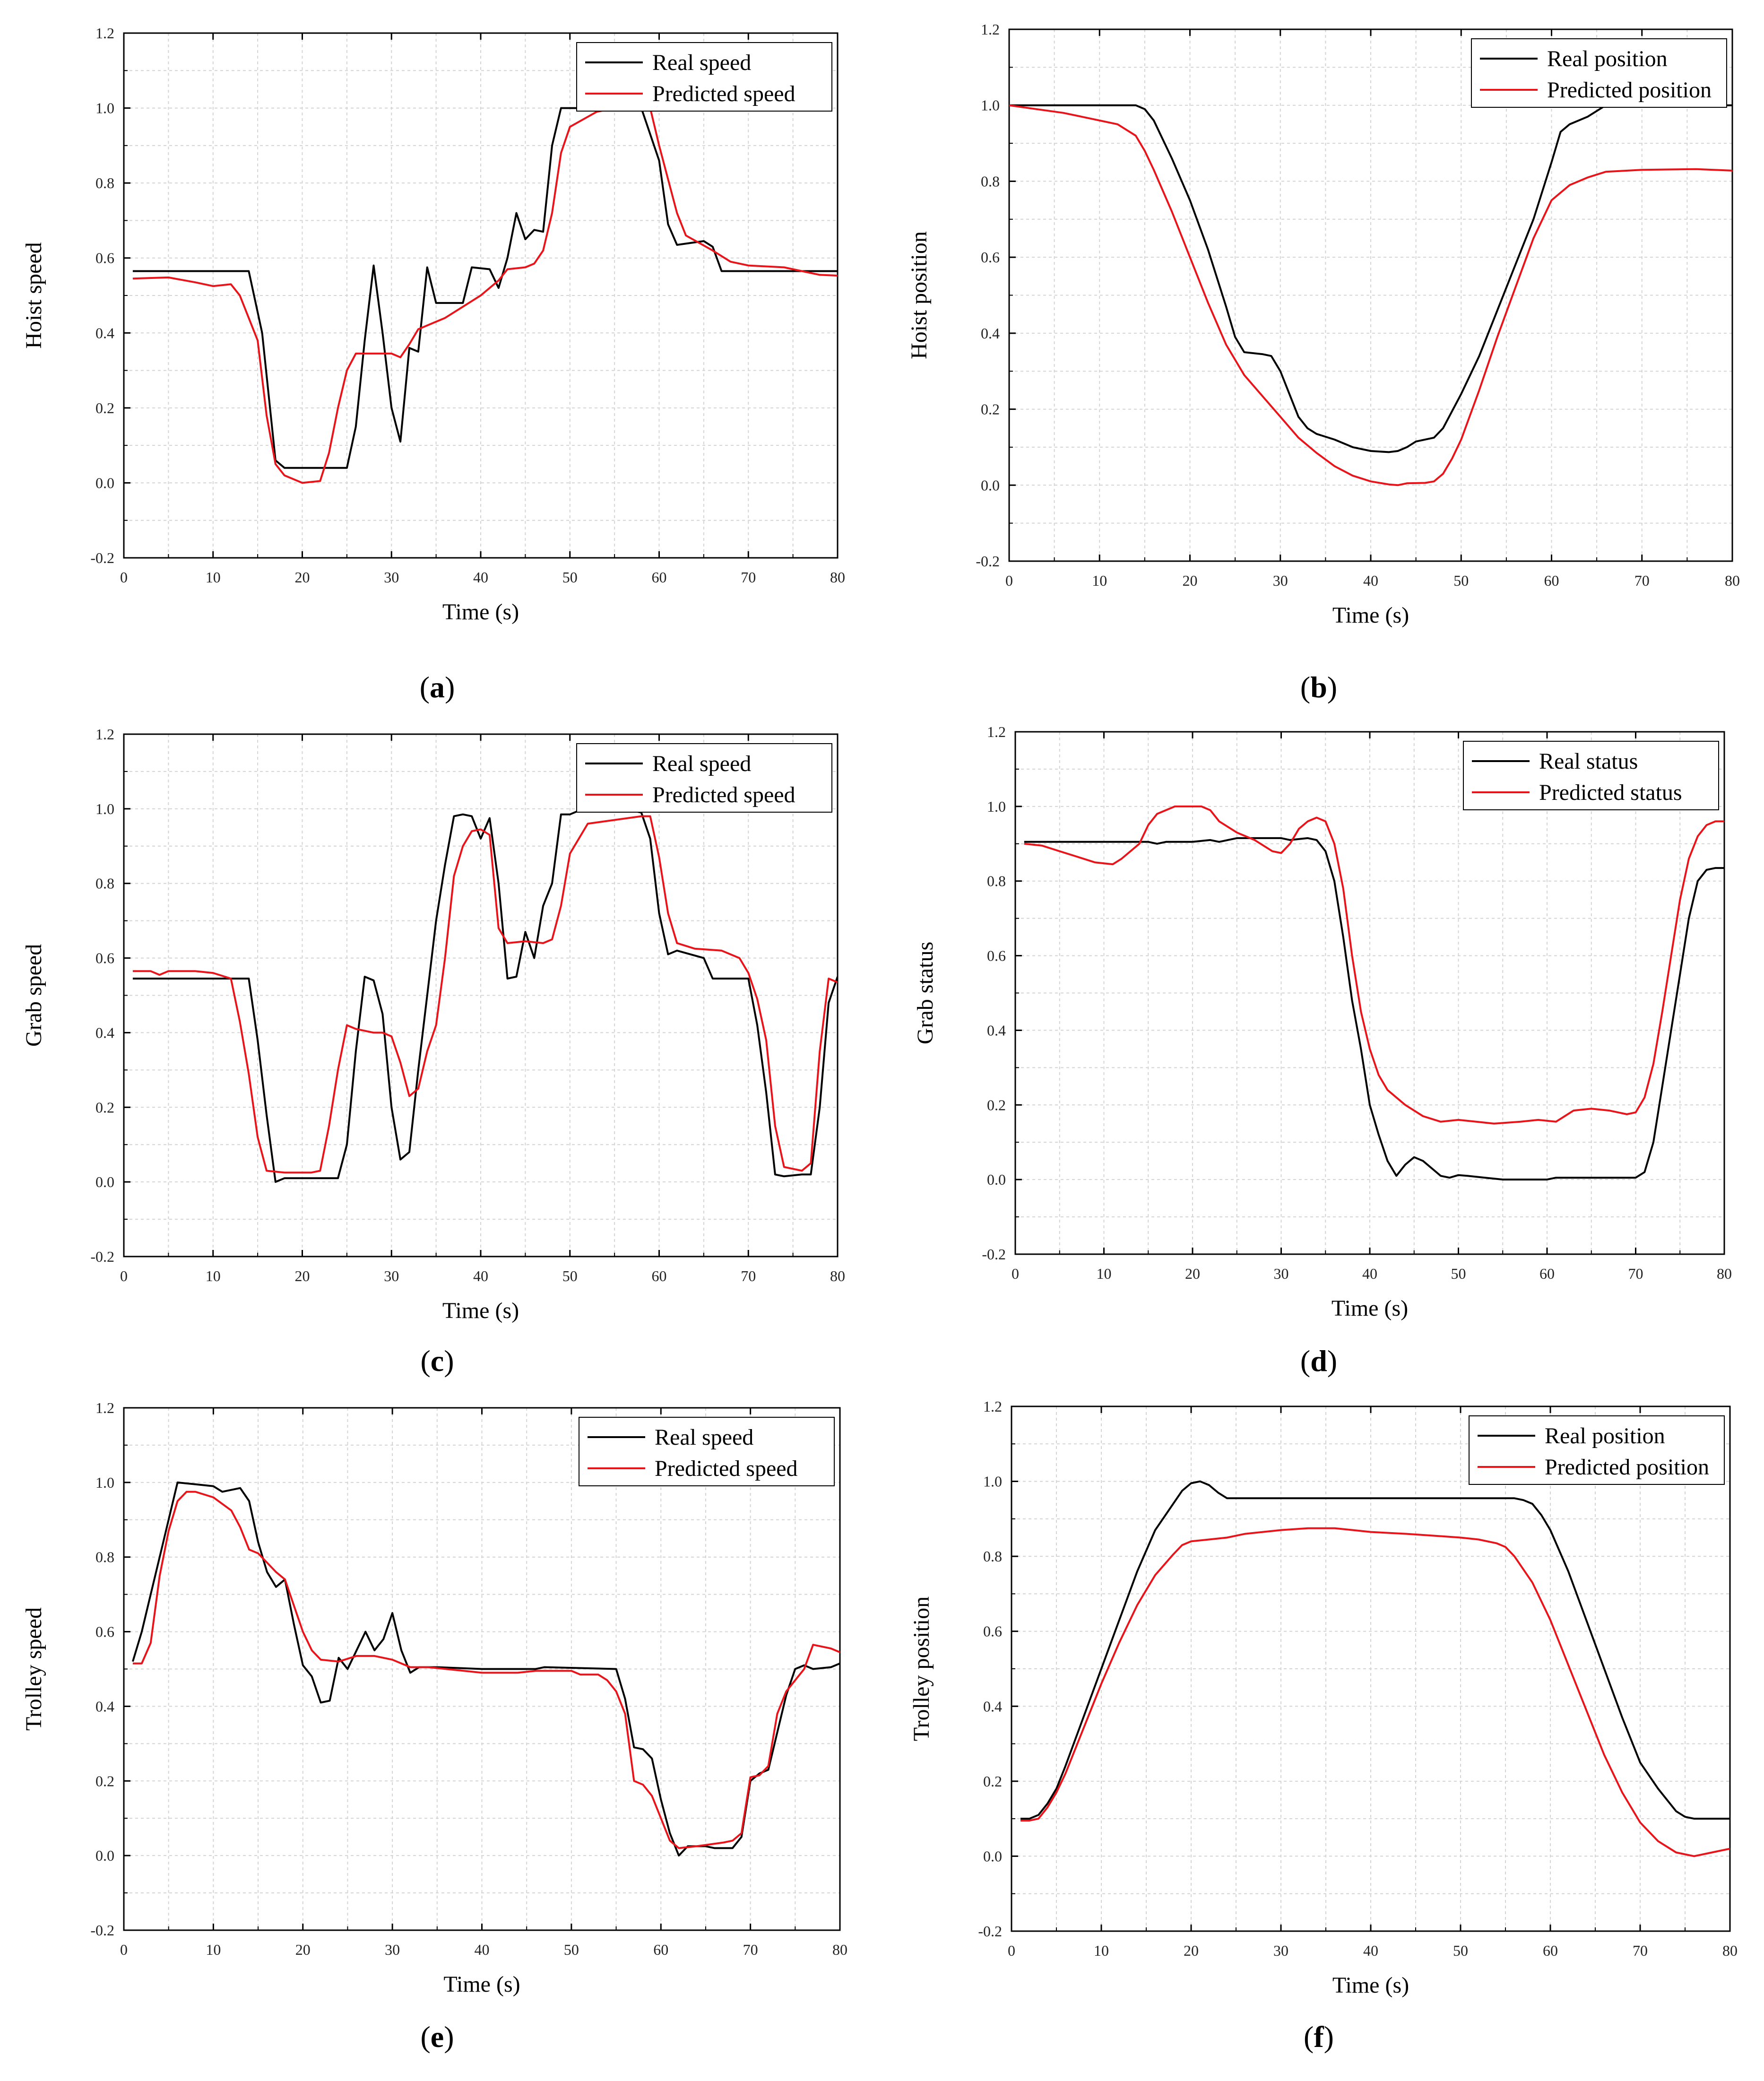  I want to click on panel-caption: (e), so click(437, 2037).